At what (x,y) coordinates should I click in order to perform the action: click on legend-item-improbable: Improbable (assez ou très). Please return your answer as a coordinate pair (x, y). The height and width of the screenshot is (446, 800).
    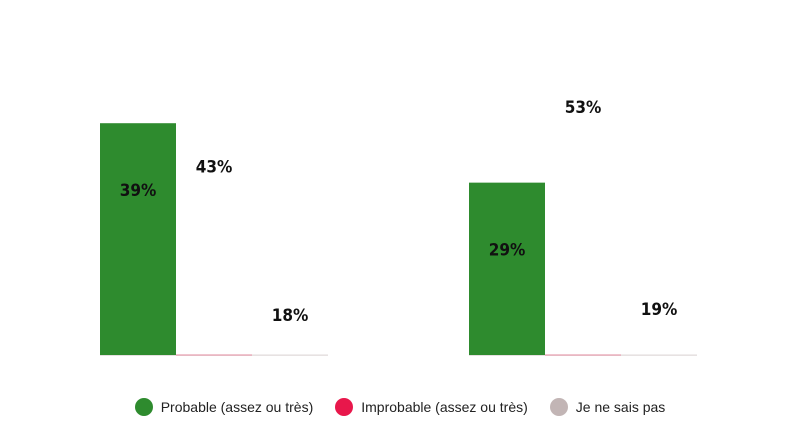
    Looking at the image, I should click on (431, 407).